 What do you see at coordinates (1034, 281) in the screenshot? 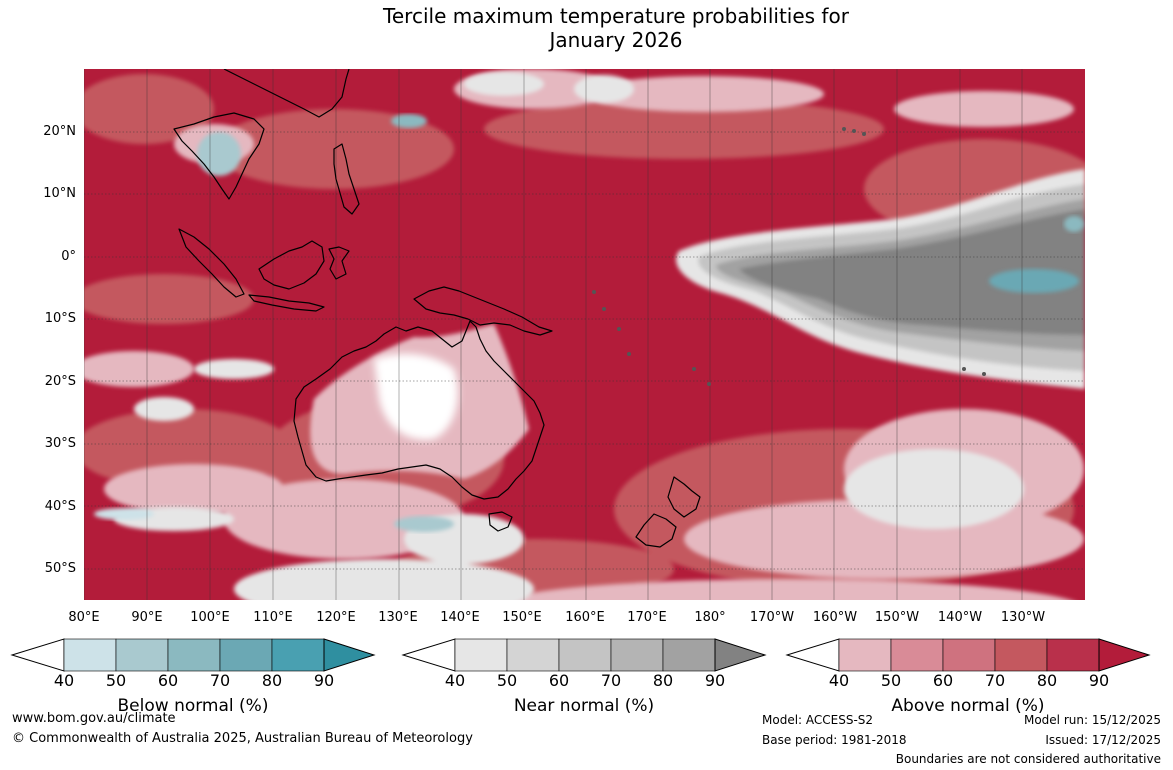
I see `below-normal-patch-pacific` at bounding box center [1034, 281].